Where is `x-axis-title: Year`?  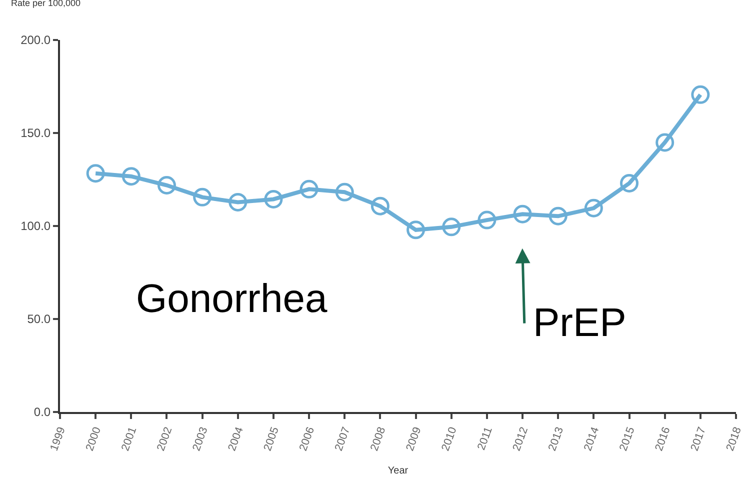
x-axis-title: Year is located at coordinates (398, 471).